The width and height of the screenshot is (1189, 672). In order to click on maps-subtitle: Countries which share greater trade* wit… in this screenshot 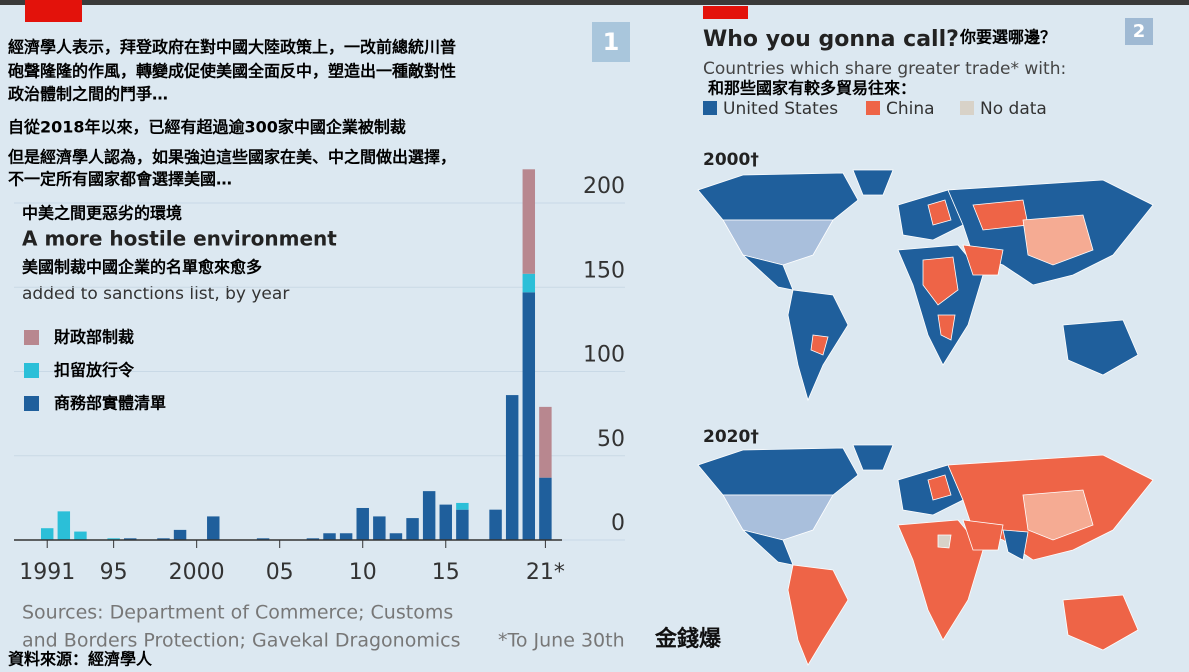, I will do `click(884, 69)`.